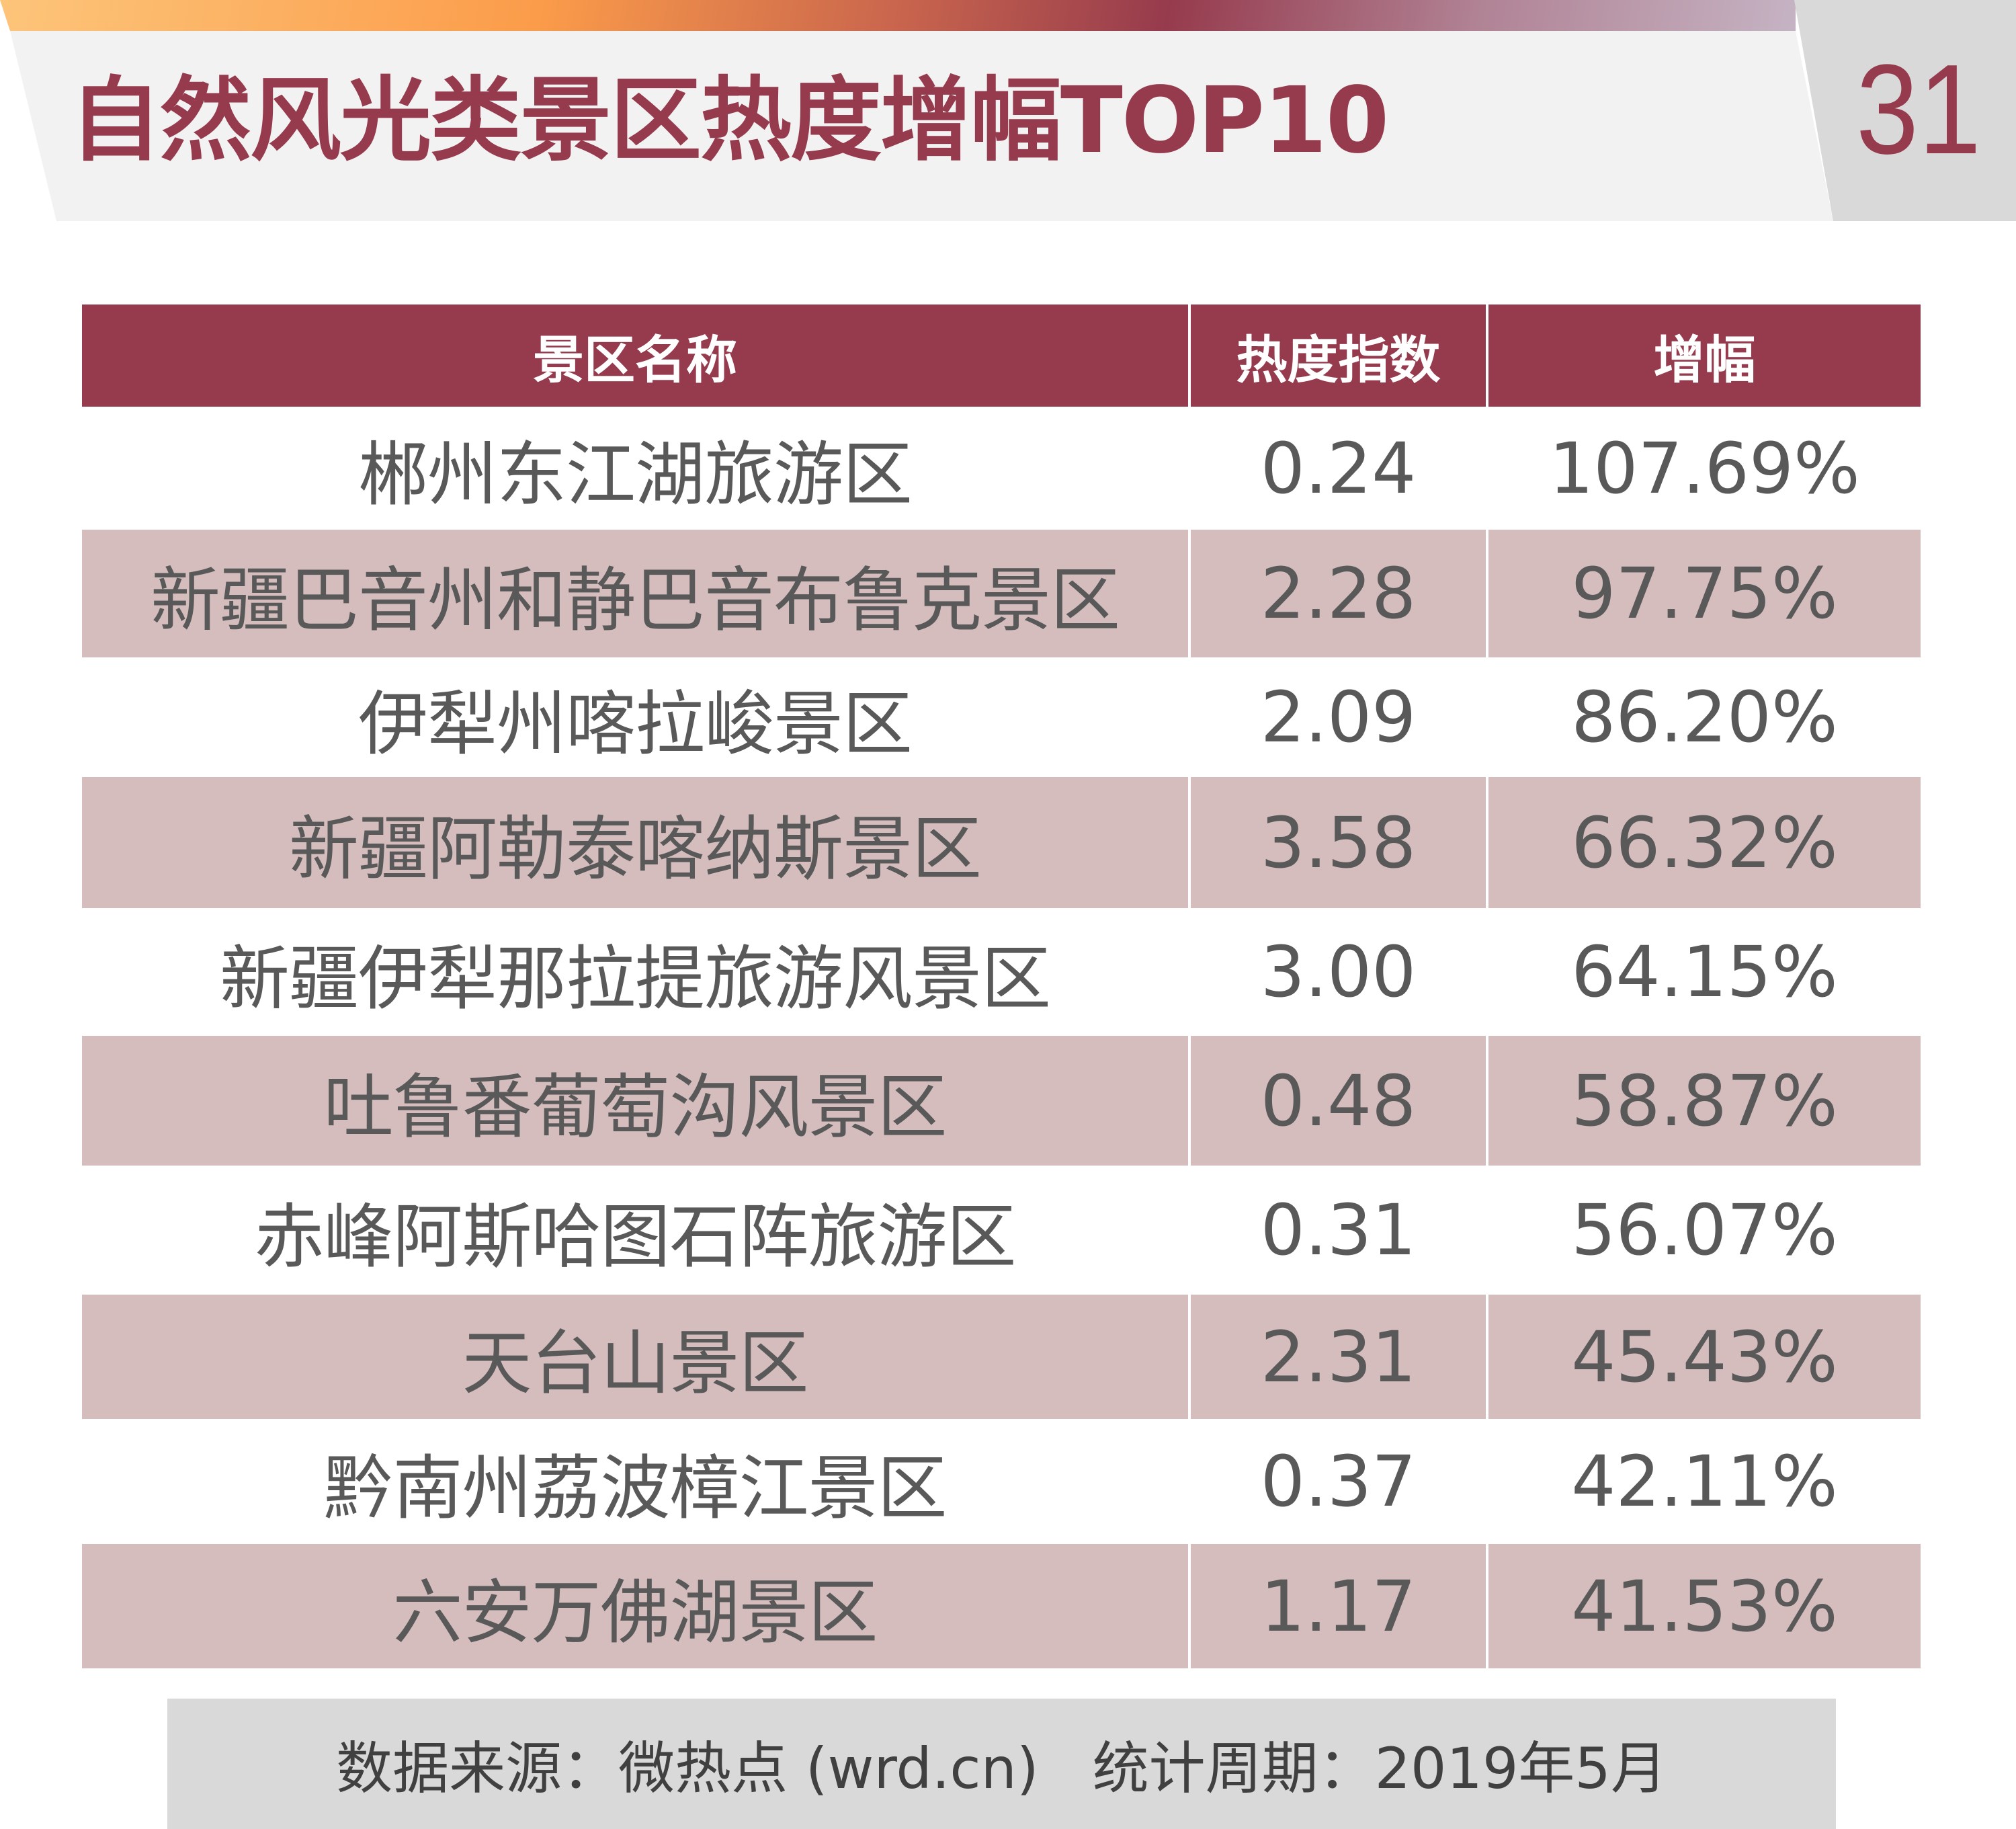  What do you see at coordinates (1703, 468) in the screenshot?
I see `growth-rate: 107.69%` at bounding box center [1703, 468].